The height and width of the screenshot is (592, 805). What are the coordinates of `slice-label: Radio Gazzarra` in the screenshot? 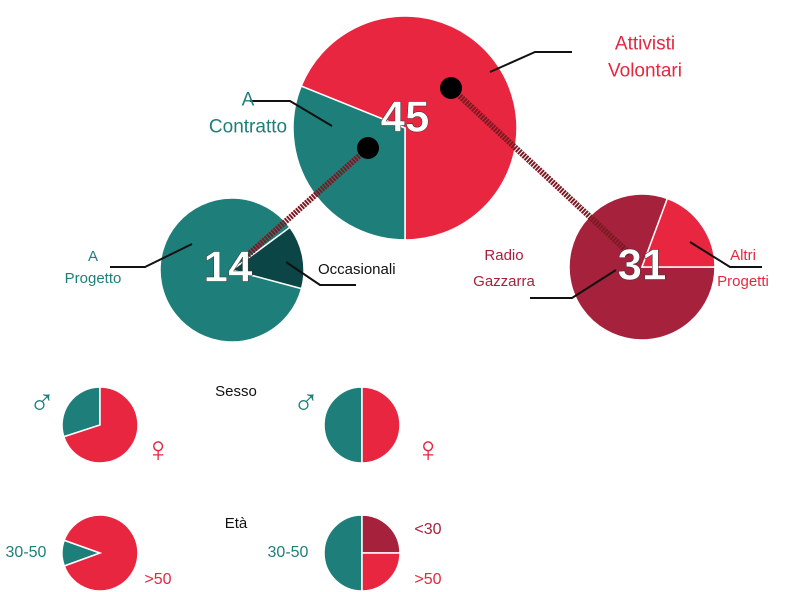 It's located at (504, 268).